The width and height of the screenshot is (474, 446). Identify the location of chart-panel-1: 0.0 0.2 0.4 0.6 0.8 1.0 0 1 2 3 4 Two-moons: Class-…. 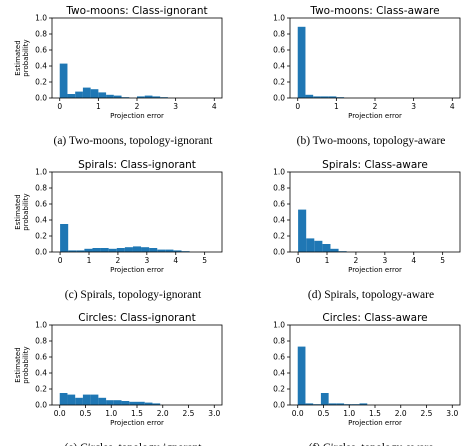
(118, 76).